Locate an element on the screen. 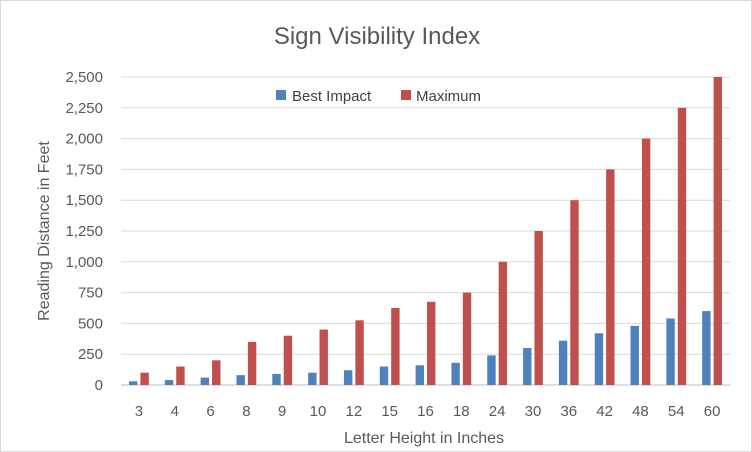  legend-label-maximum: Maximum is located at coordinates (448, 96).